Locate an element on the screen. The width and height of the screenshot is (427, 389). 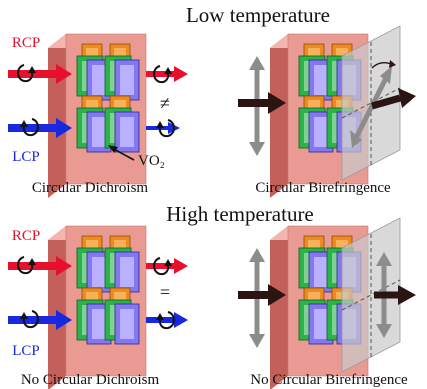
relation-symbol-low: ≠ is located at coordinates (165, 103).